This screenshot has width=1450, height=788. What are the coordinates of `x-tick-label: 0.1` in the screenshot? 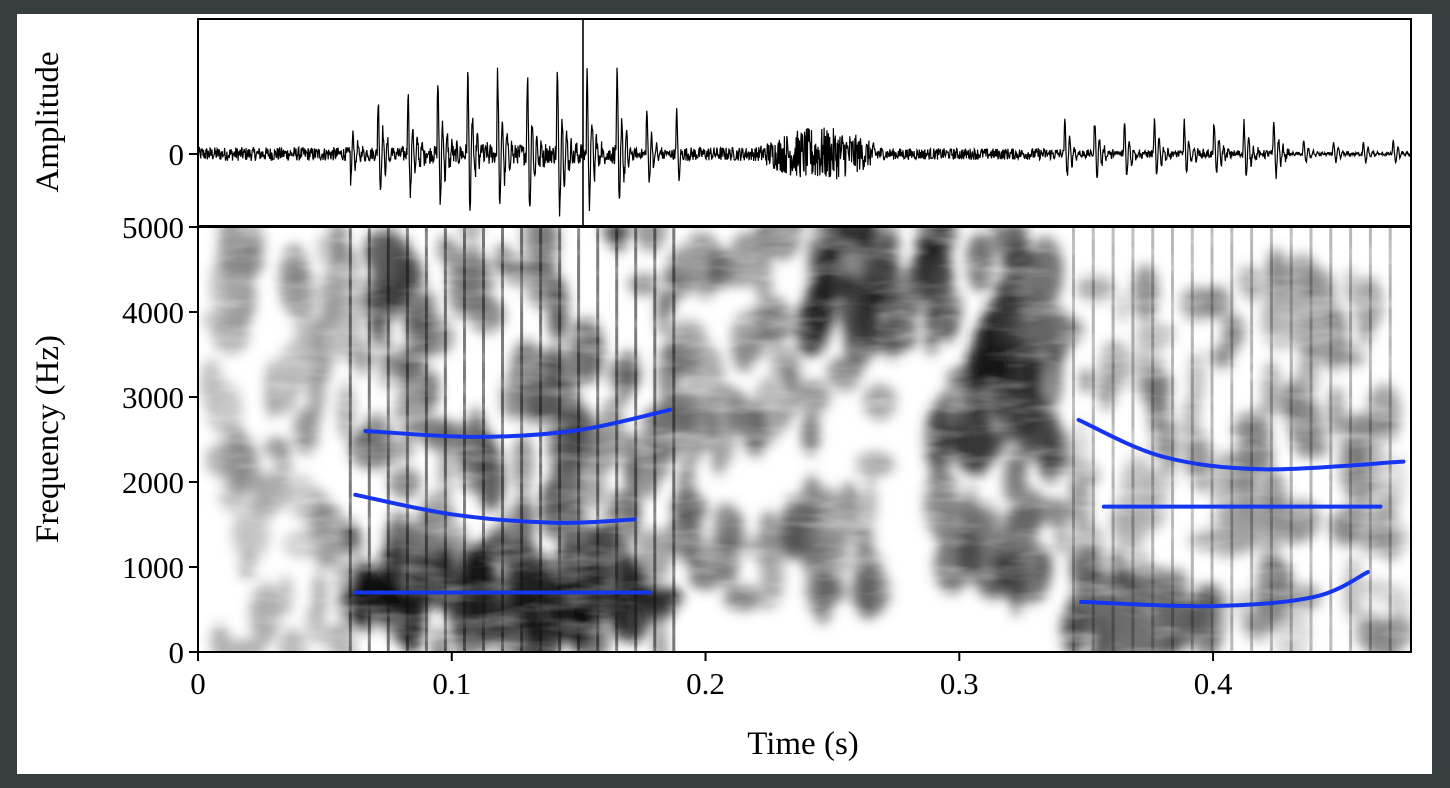 It's located at (451, 683).